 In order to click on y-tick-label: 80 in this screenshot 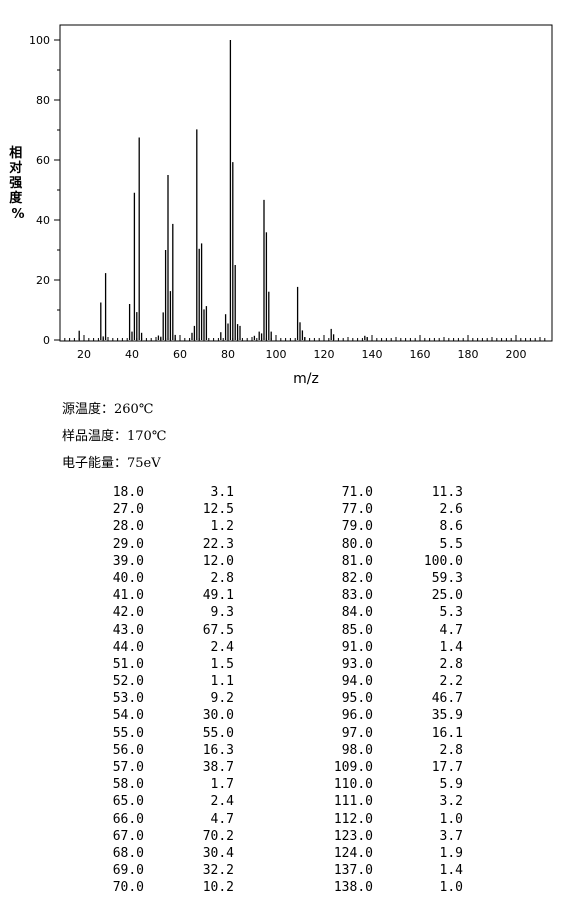, I will do `click(43, 100)`.